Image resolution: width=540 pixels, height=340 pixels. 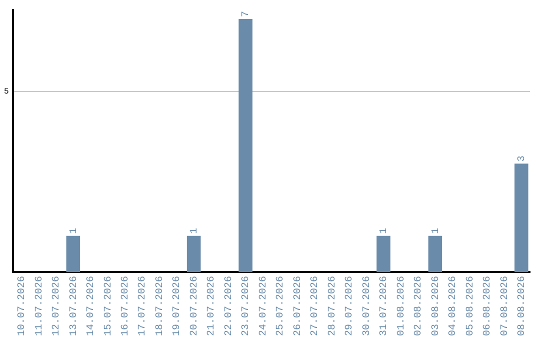 What do you see at coordinates (281, 306) in the screenshot?
I see `x-tick-label: 25.07.2026` at bounding box center [281, 306].